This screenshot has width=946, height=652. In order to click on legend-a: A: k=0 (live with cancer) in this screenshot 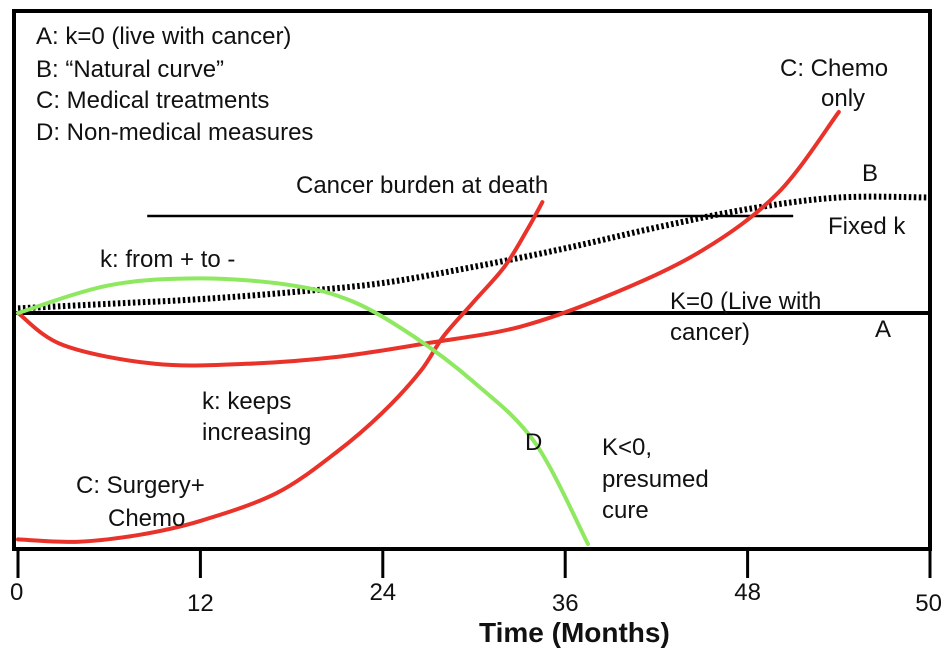, I will do `click(163, 36)`.